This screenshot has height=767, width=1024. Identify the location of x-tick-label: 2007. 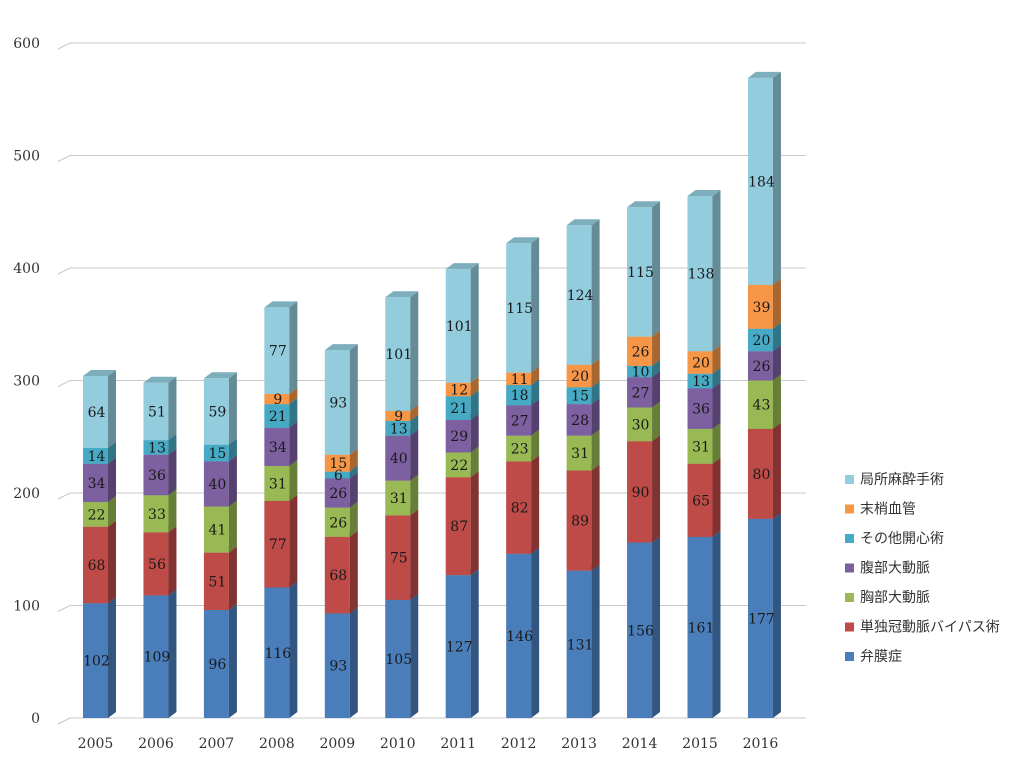
(217, 744).